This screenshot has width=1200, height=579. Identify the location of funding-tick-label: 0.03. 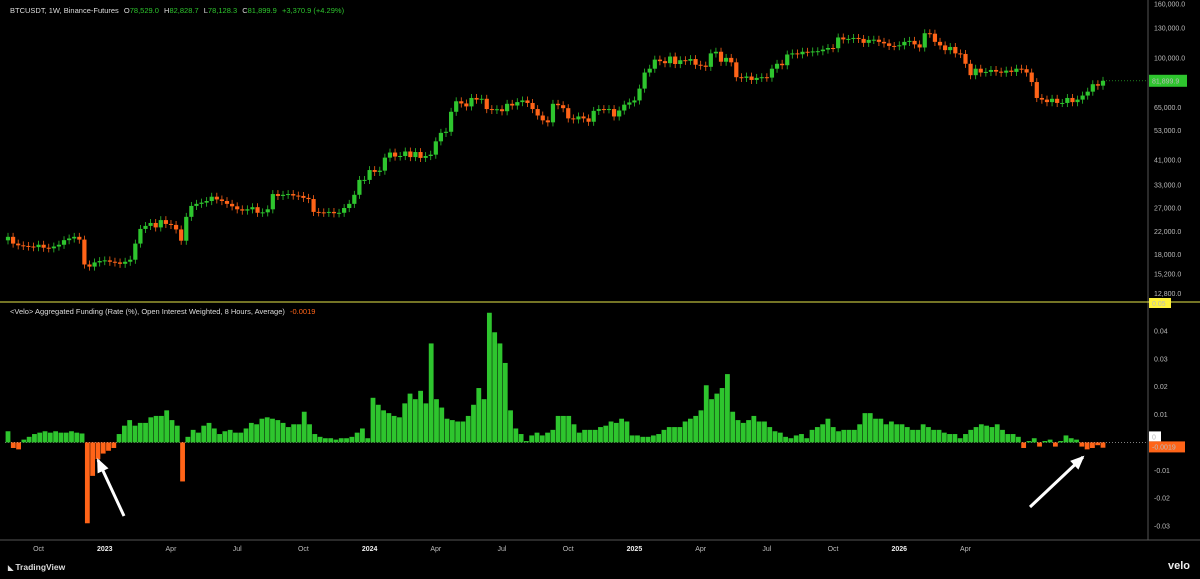
(1161, 359).